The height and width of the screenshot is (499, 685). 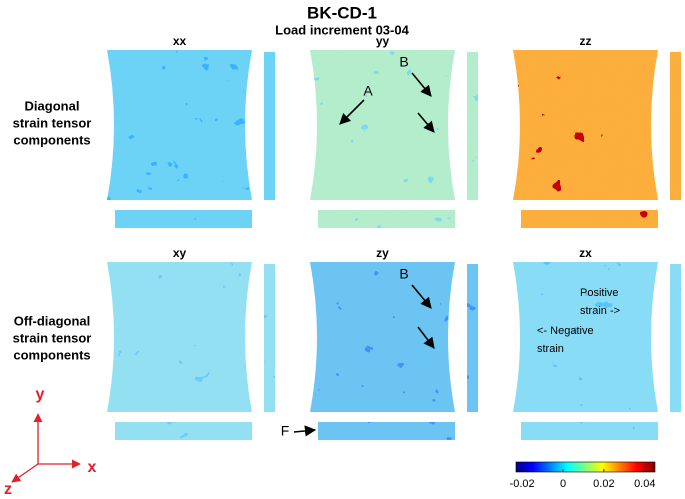 What do you see at coordinates (563, 484) in the screenshot?
I see `colorbar-tick-label: 0` at bounding box center [563, 484].